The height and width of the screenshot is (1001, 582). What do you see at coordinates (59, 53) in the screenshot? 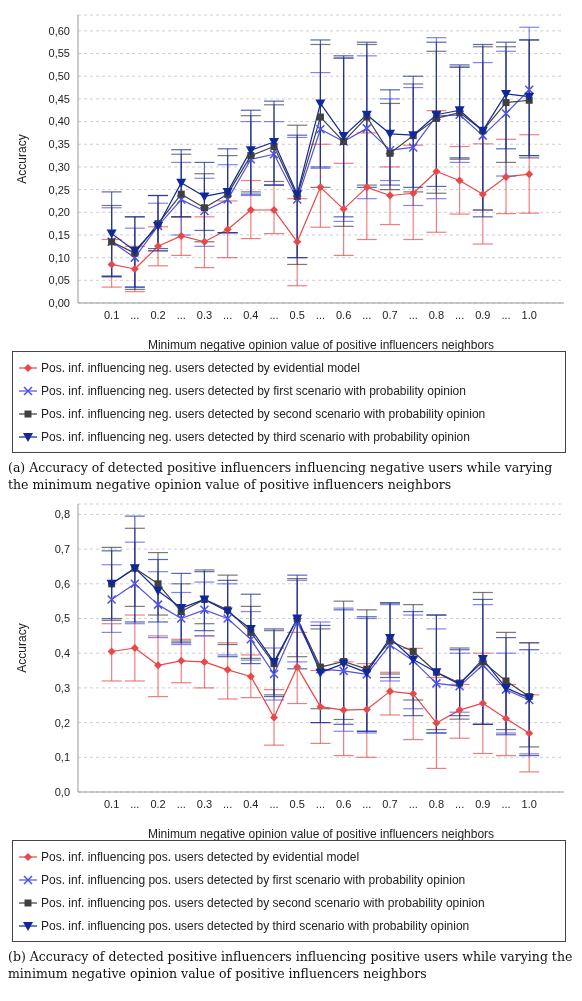
I see `y-tick-label: 0,55` at bounding box center [59, 53].